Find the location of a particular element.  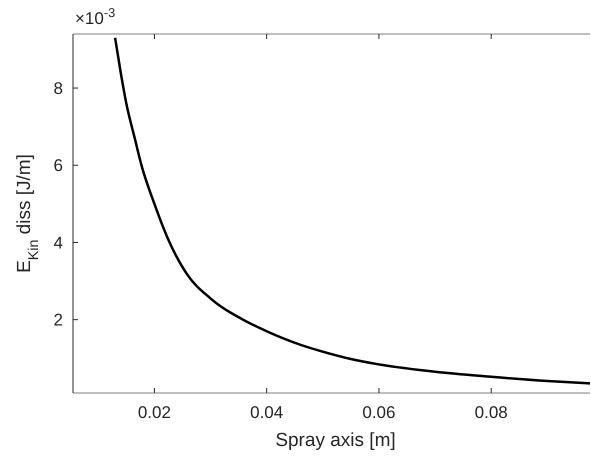

text: ×10$^{-3}$ is located at coordinates (95, 16).